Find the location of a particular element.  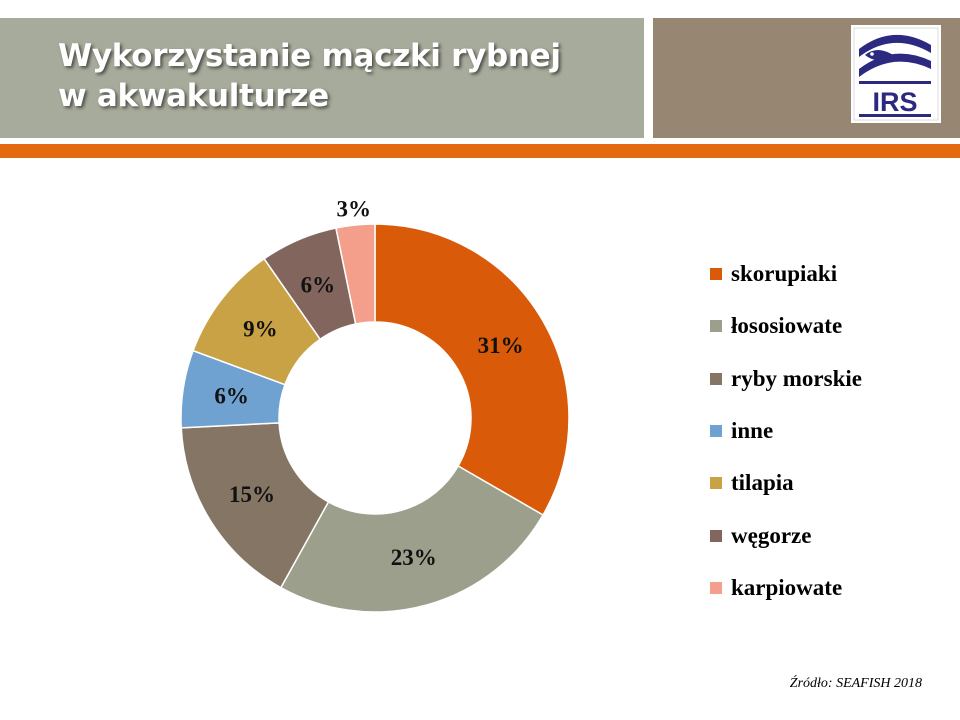

title-line-1: Wykorzystanie mączki rybnej is located at coordinates (309, 56).